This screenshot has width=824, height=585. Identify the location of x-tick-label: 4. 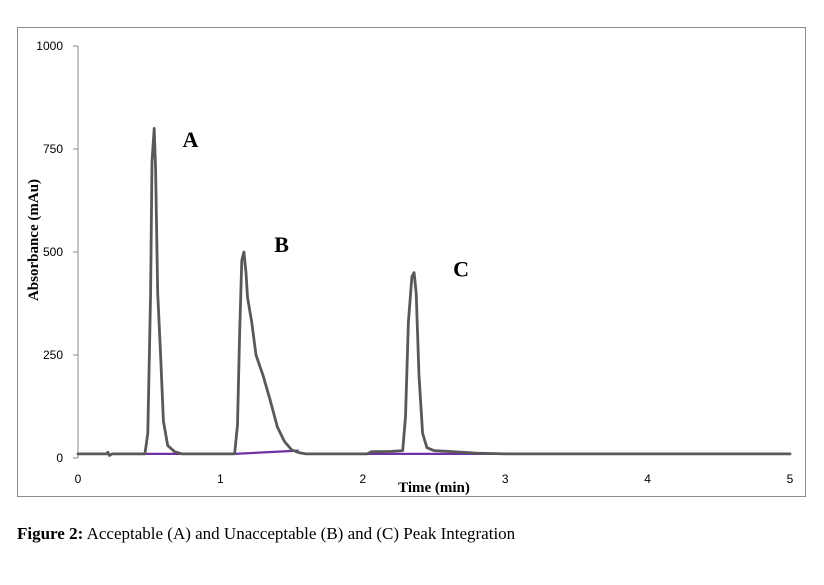
(647, 479).